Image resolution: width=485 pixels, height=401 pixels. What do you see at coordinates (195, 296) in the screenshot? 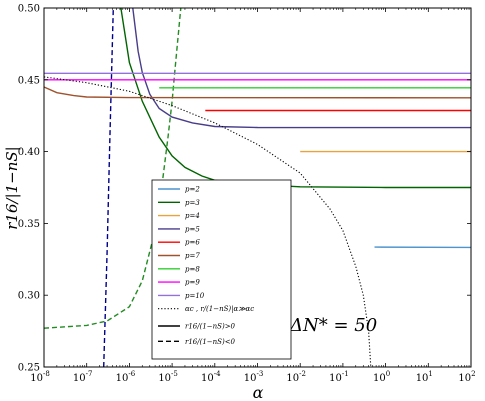
I see `legend-label: p=10` at bounding box center [195, 296].